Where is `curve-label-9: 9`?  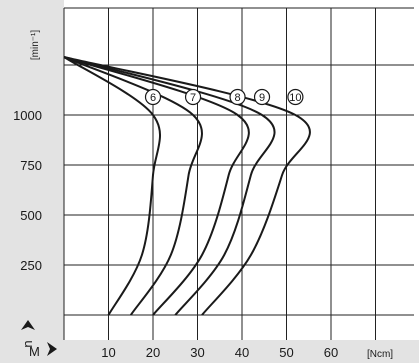 curve-label-9: 9 is located at coordinates (262, 98).